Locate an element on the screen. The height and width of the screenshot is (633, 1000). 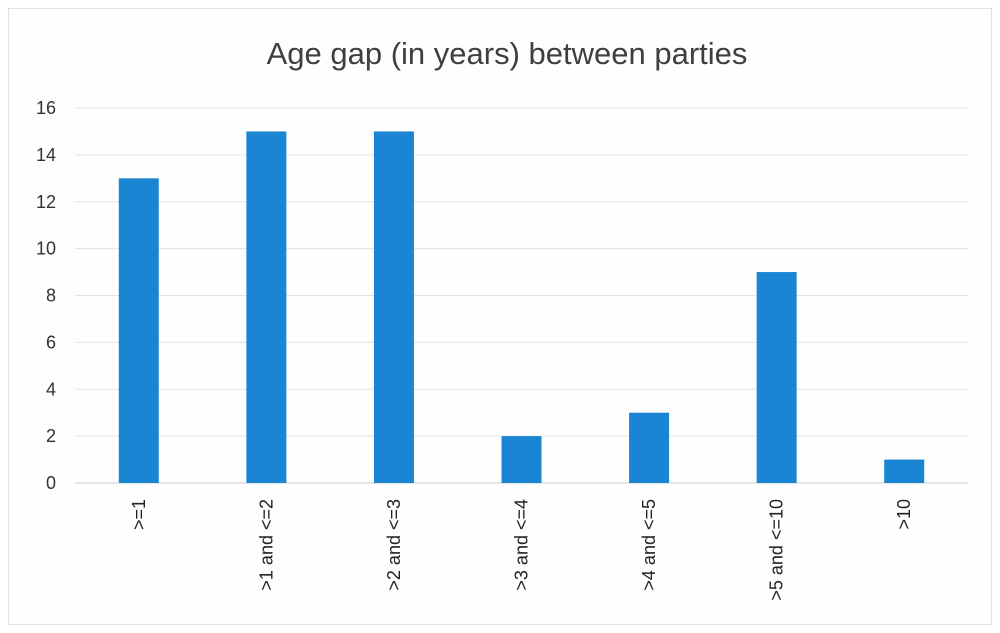
x-tick-label: >2 and <=3 is located at coordinates (394, 545).